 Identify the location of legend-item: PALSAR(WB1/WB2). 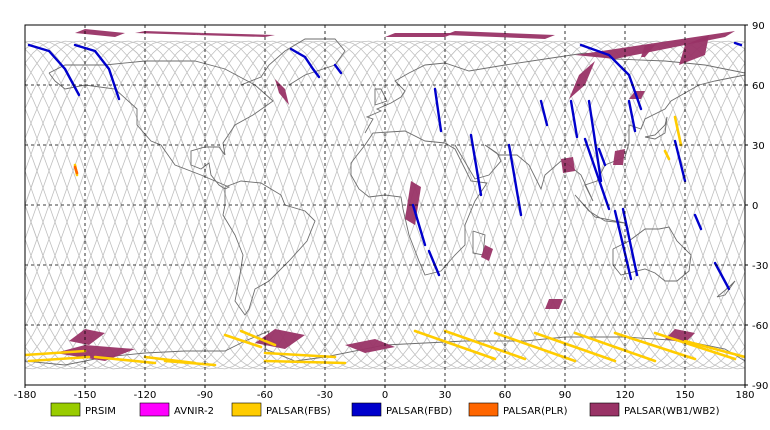
(654, 409).